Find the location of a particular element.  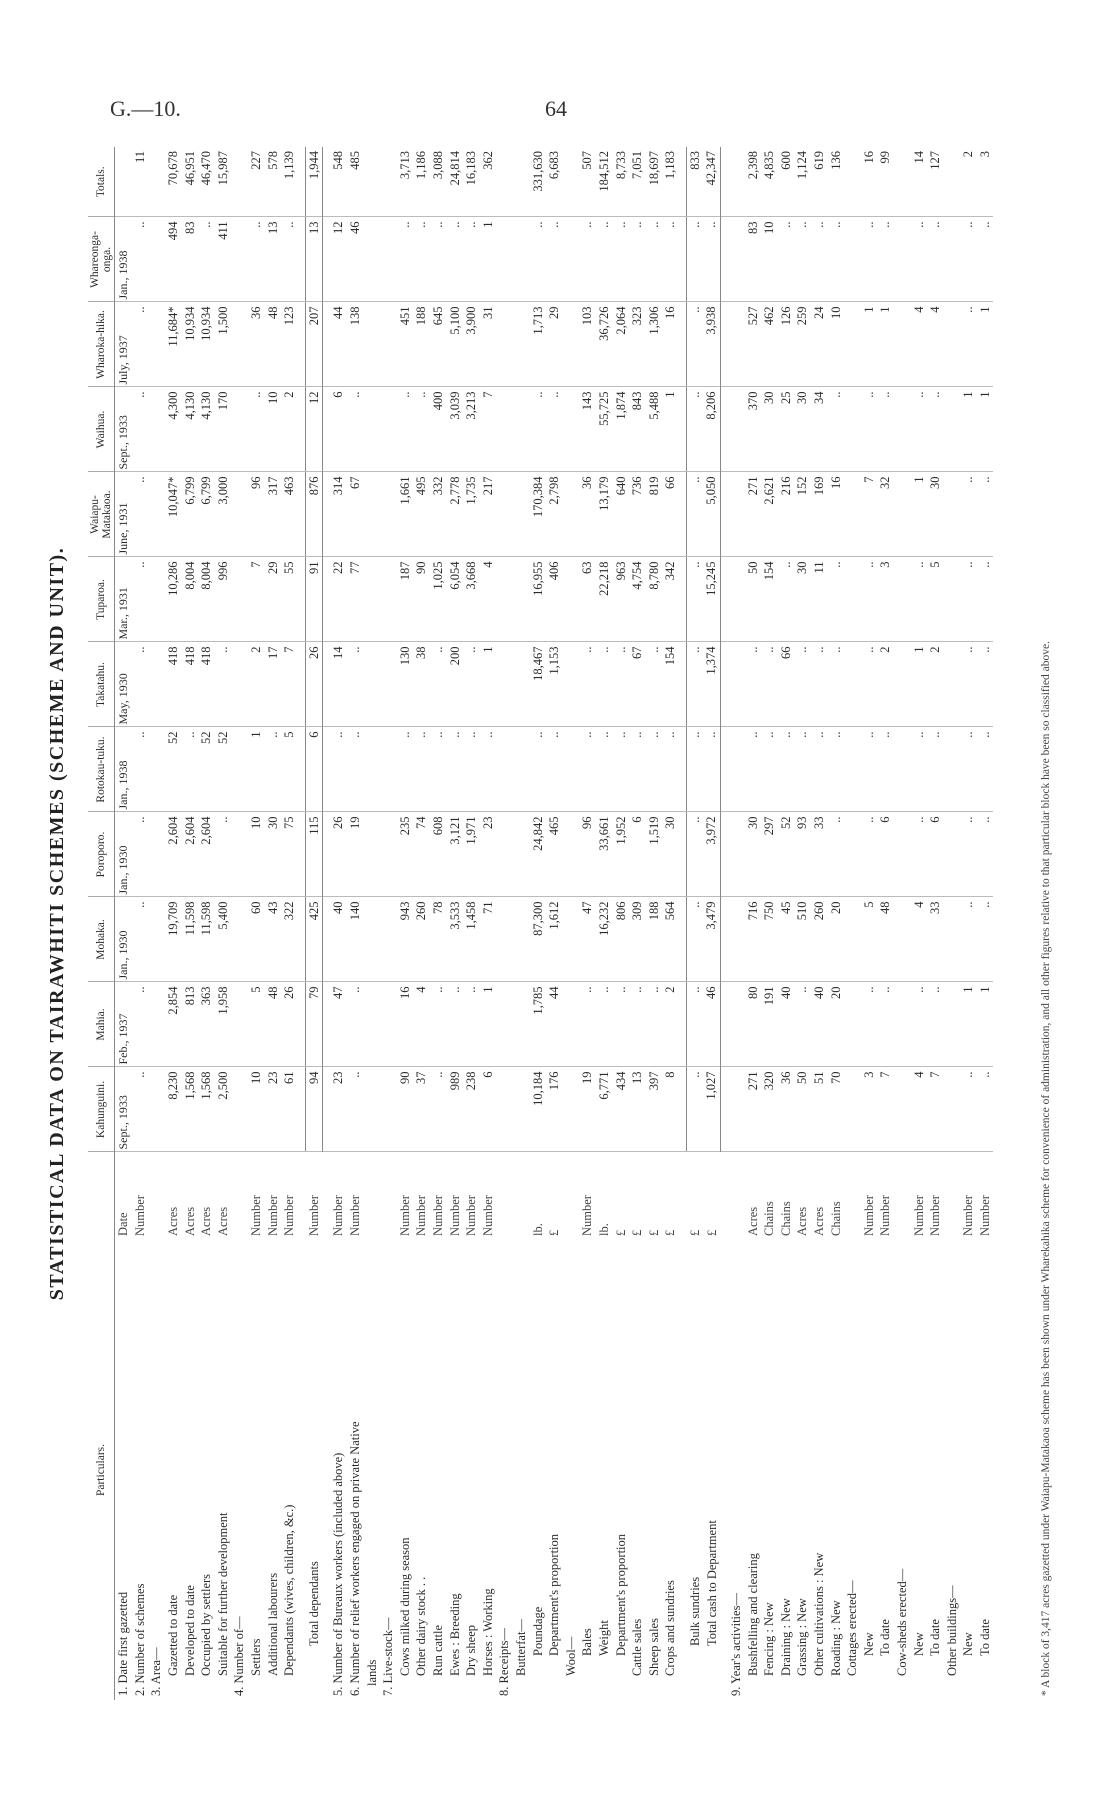

row-label: Developed to date is located at coordinates (189, 1470).